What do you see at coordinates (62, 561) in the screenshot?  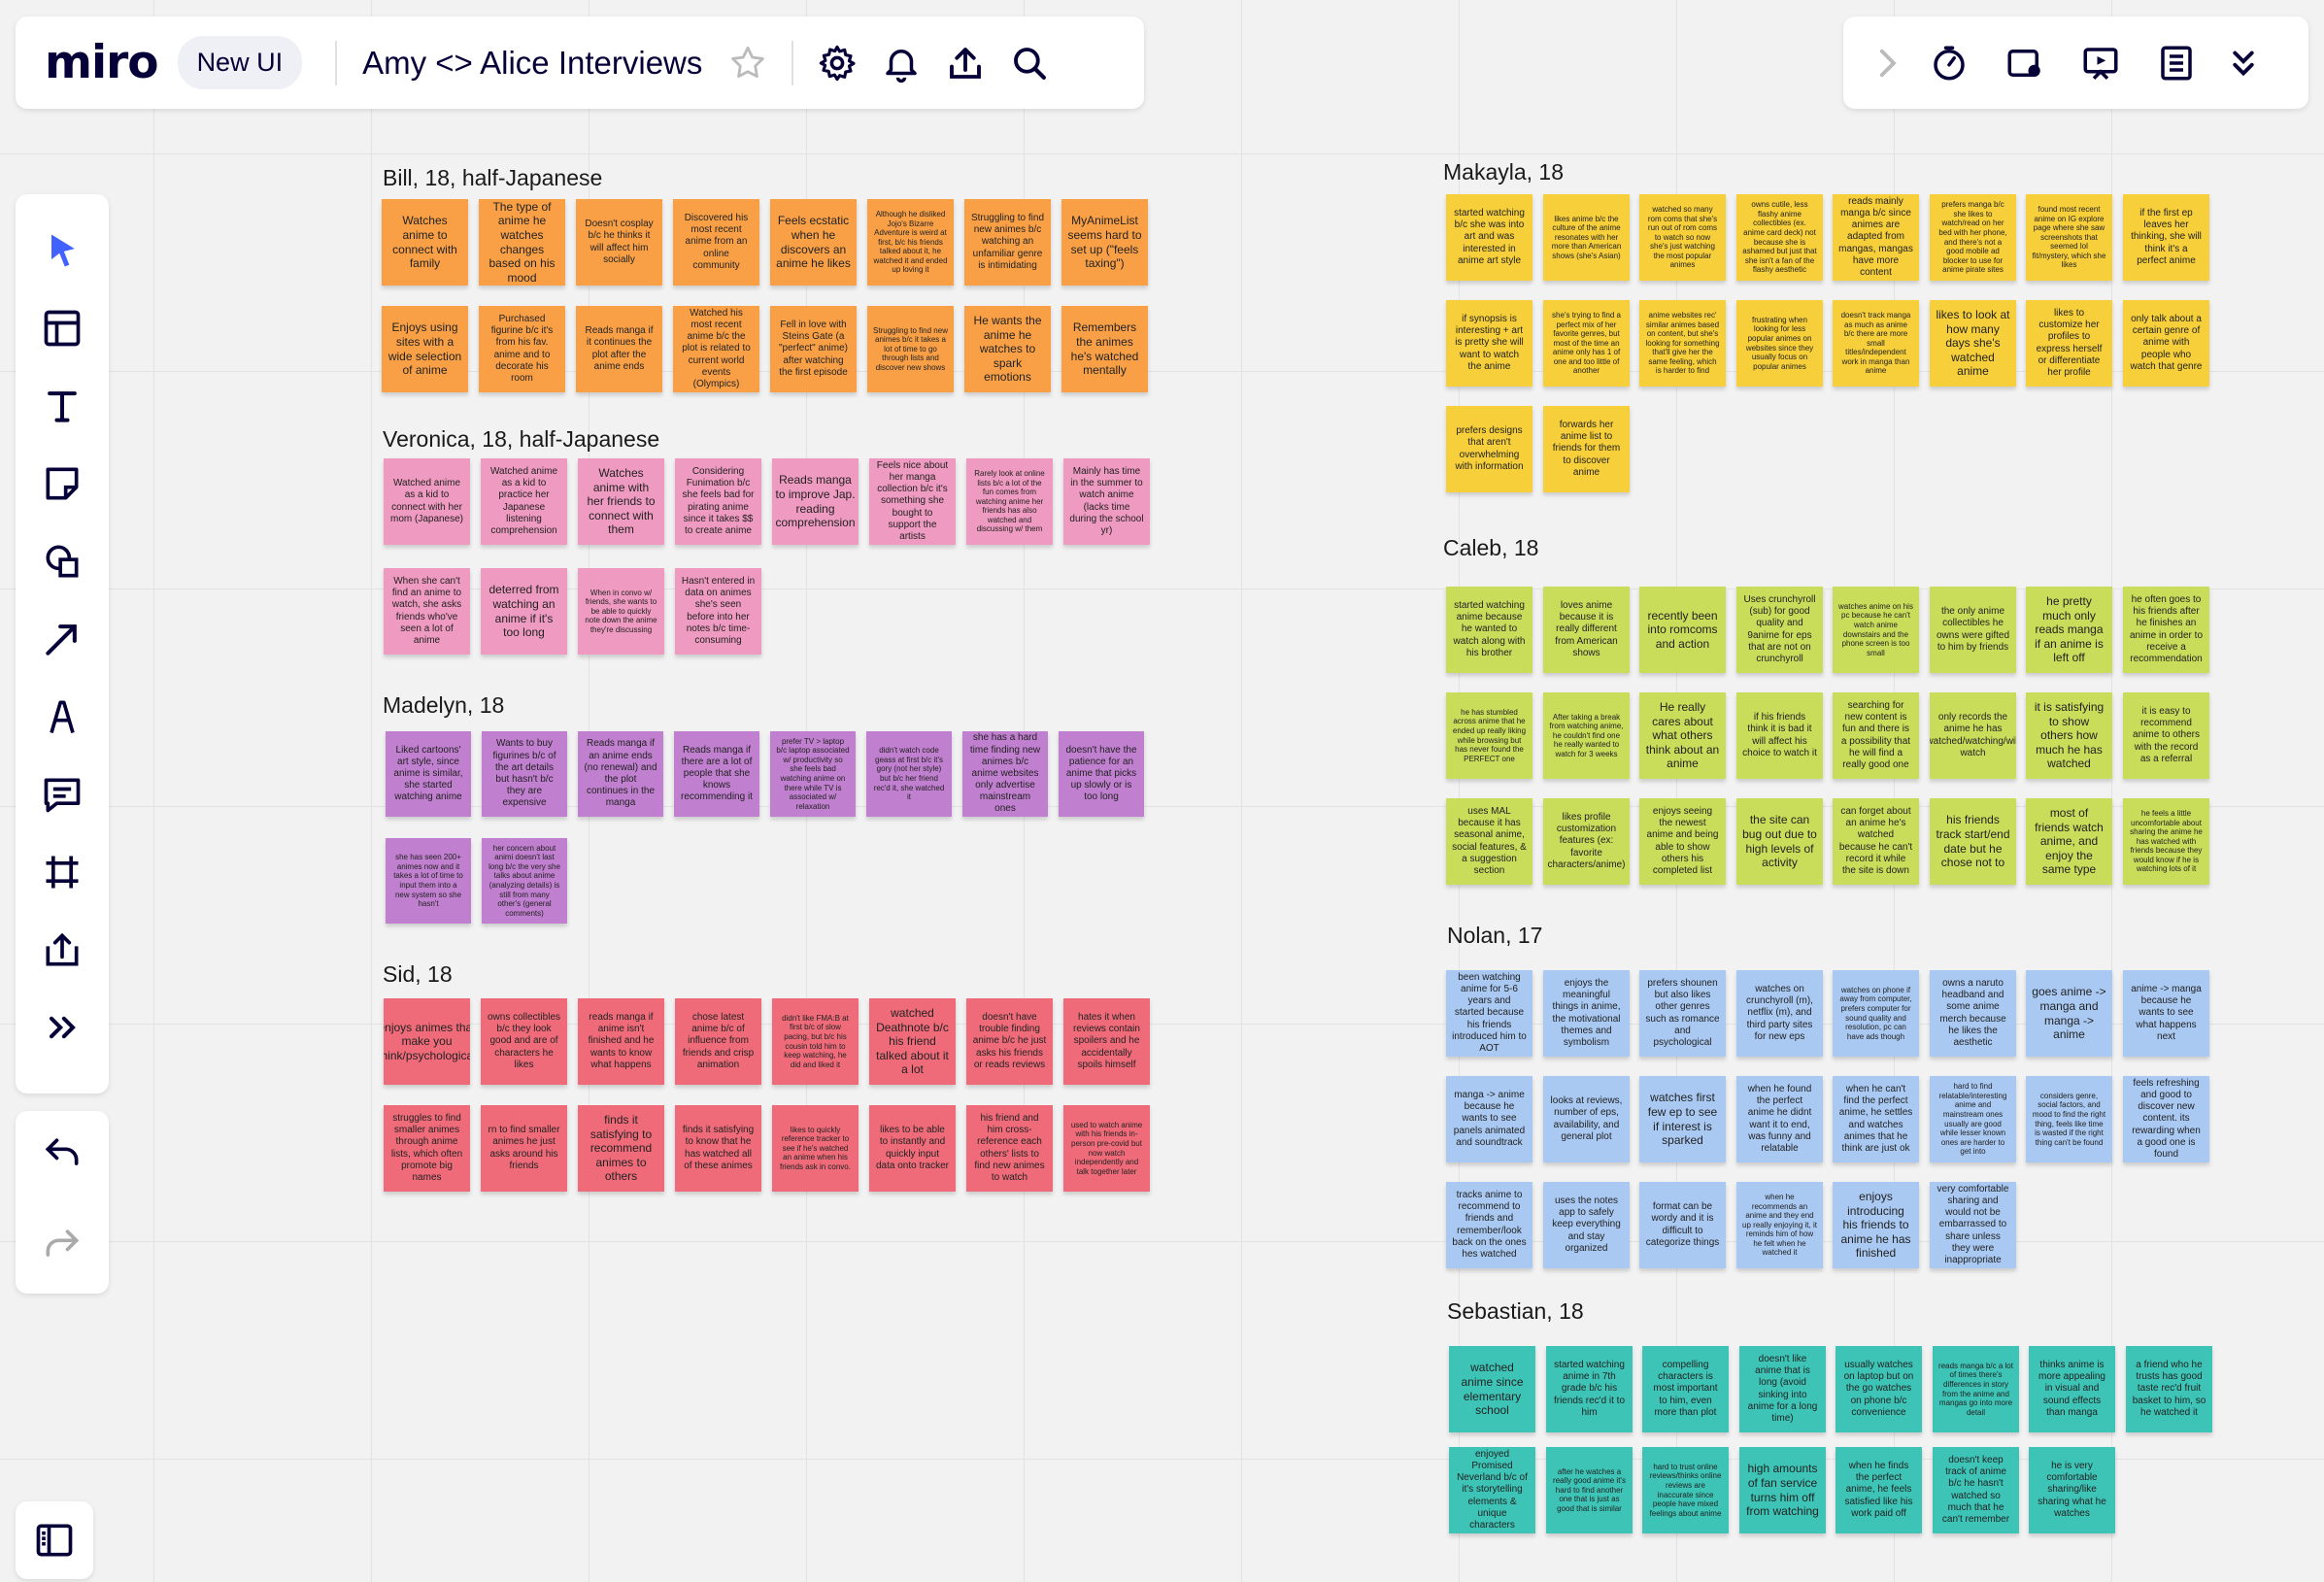 I see `shapes-icon` at bounding box center [62, 561].